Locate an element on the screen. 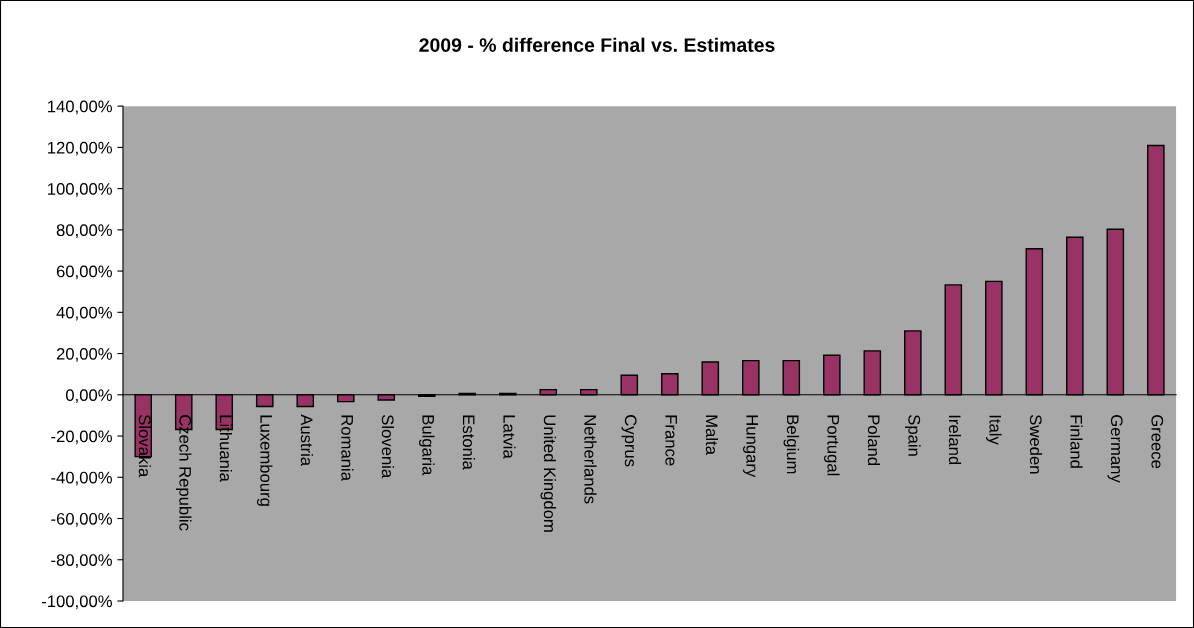 The height and width of the screenshot is (628, 1194). x-tick-label: Czech Republic is located at coordinates (183, 473).